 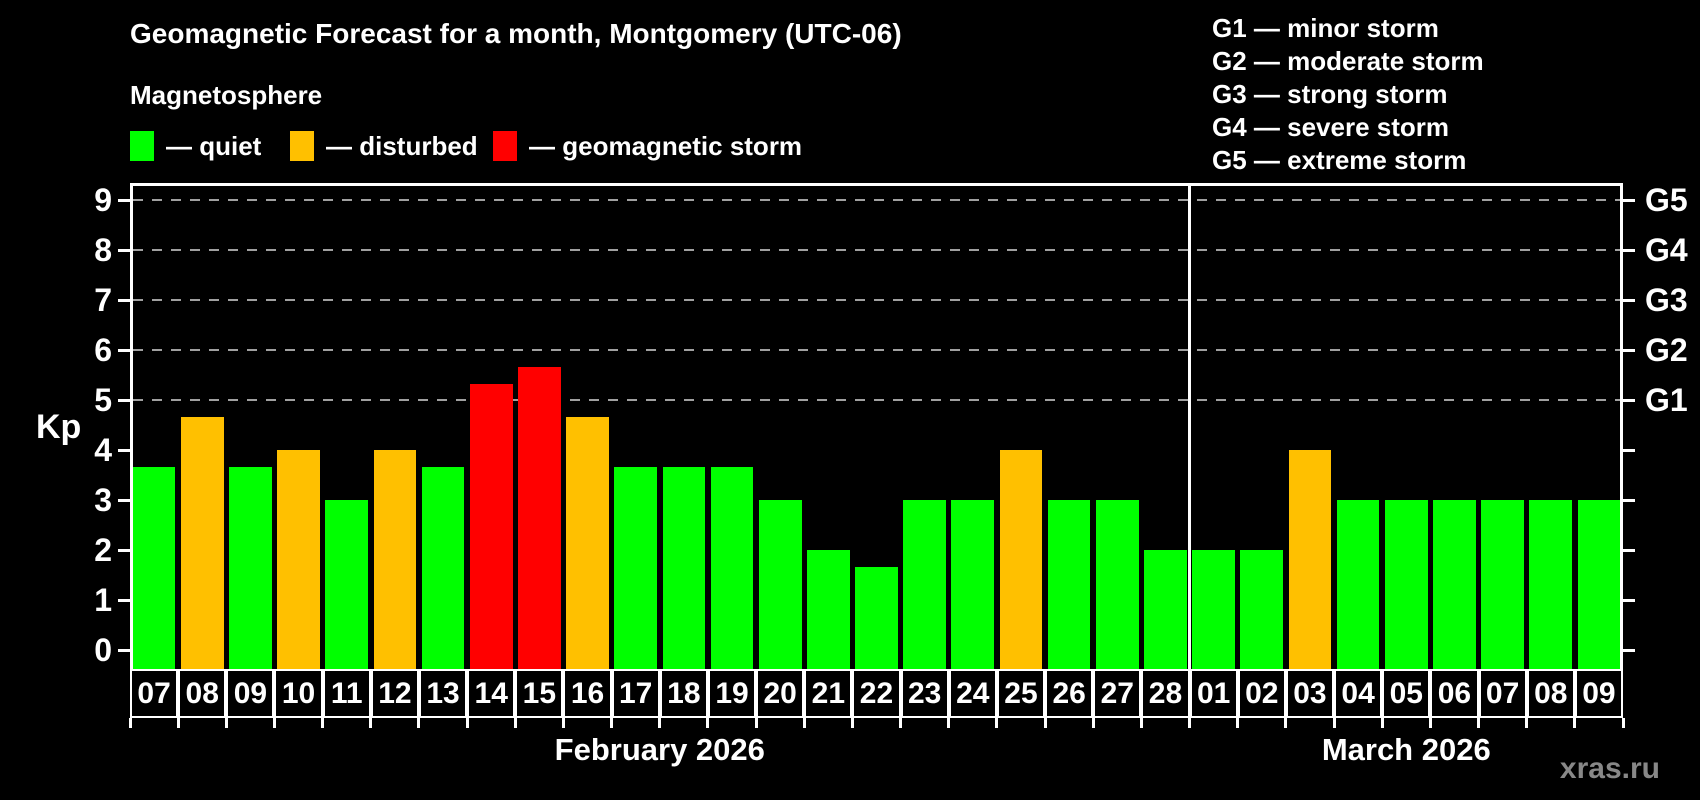 I want to click on y-tick-label-8: 8, so click(x=103, y=250).